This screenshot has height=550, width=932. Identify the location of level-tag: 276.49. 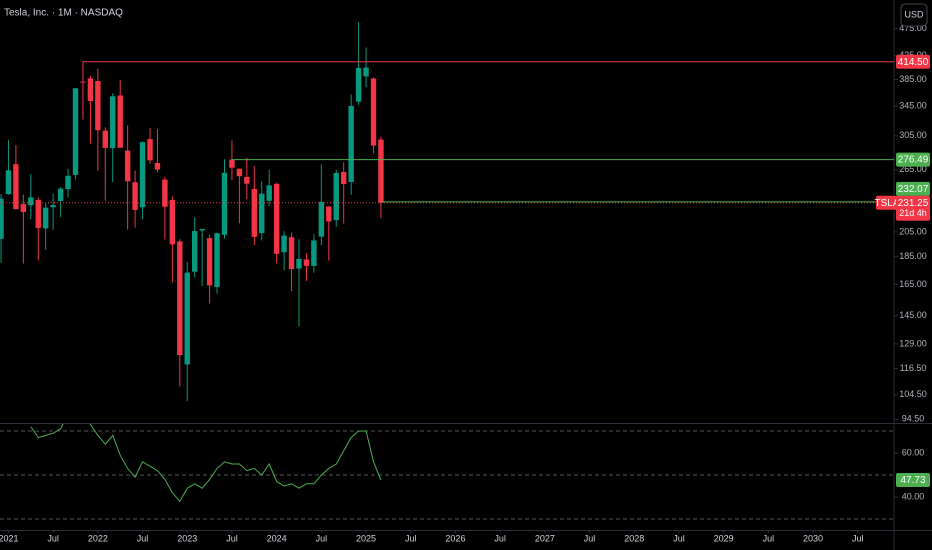
(913, 160).